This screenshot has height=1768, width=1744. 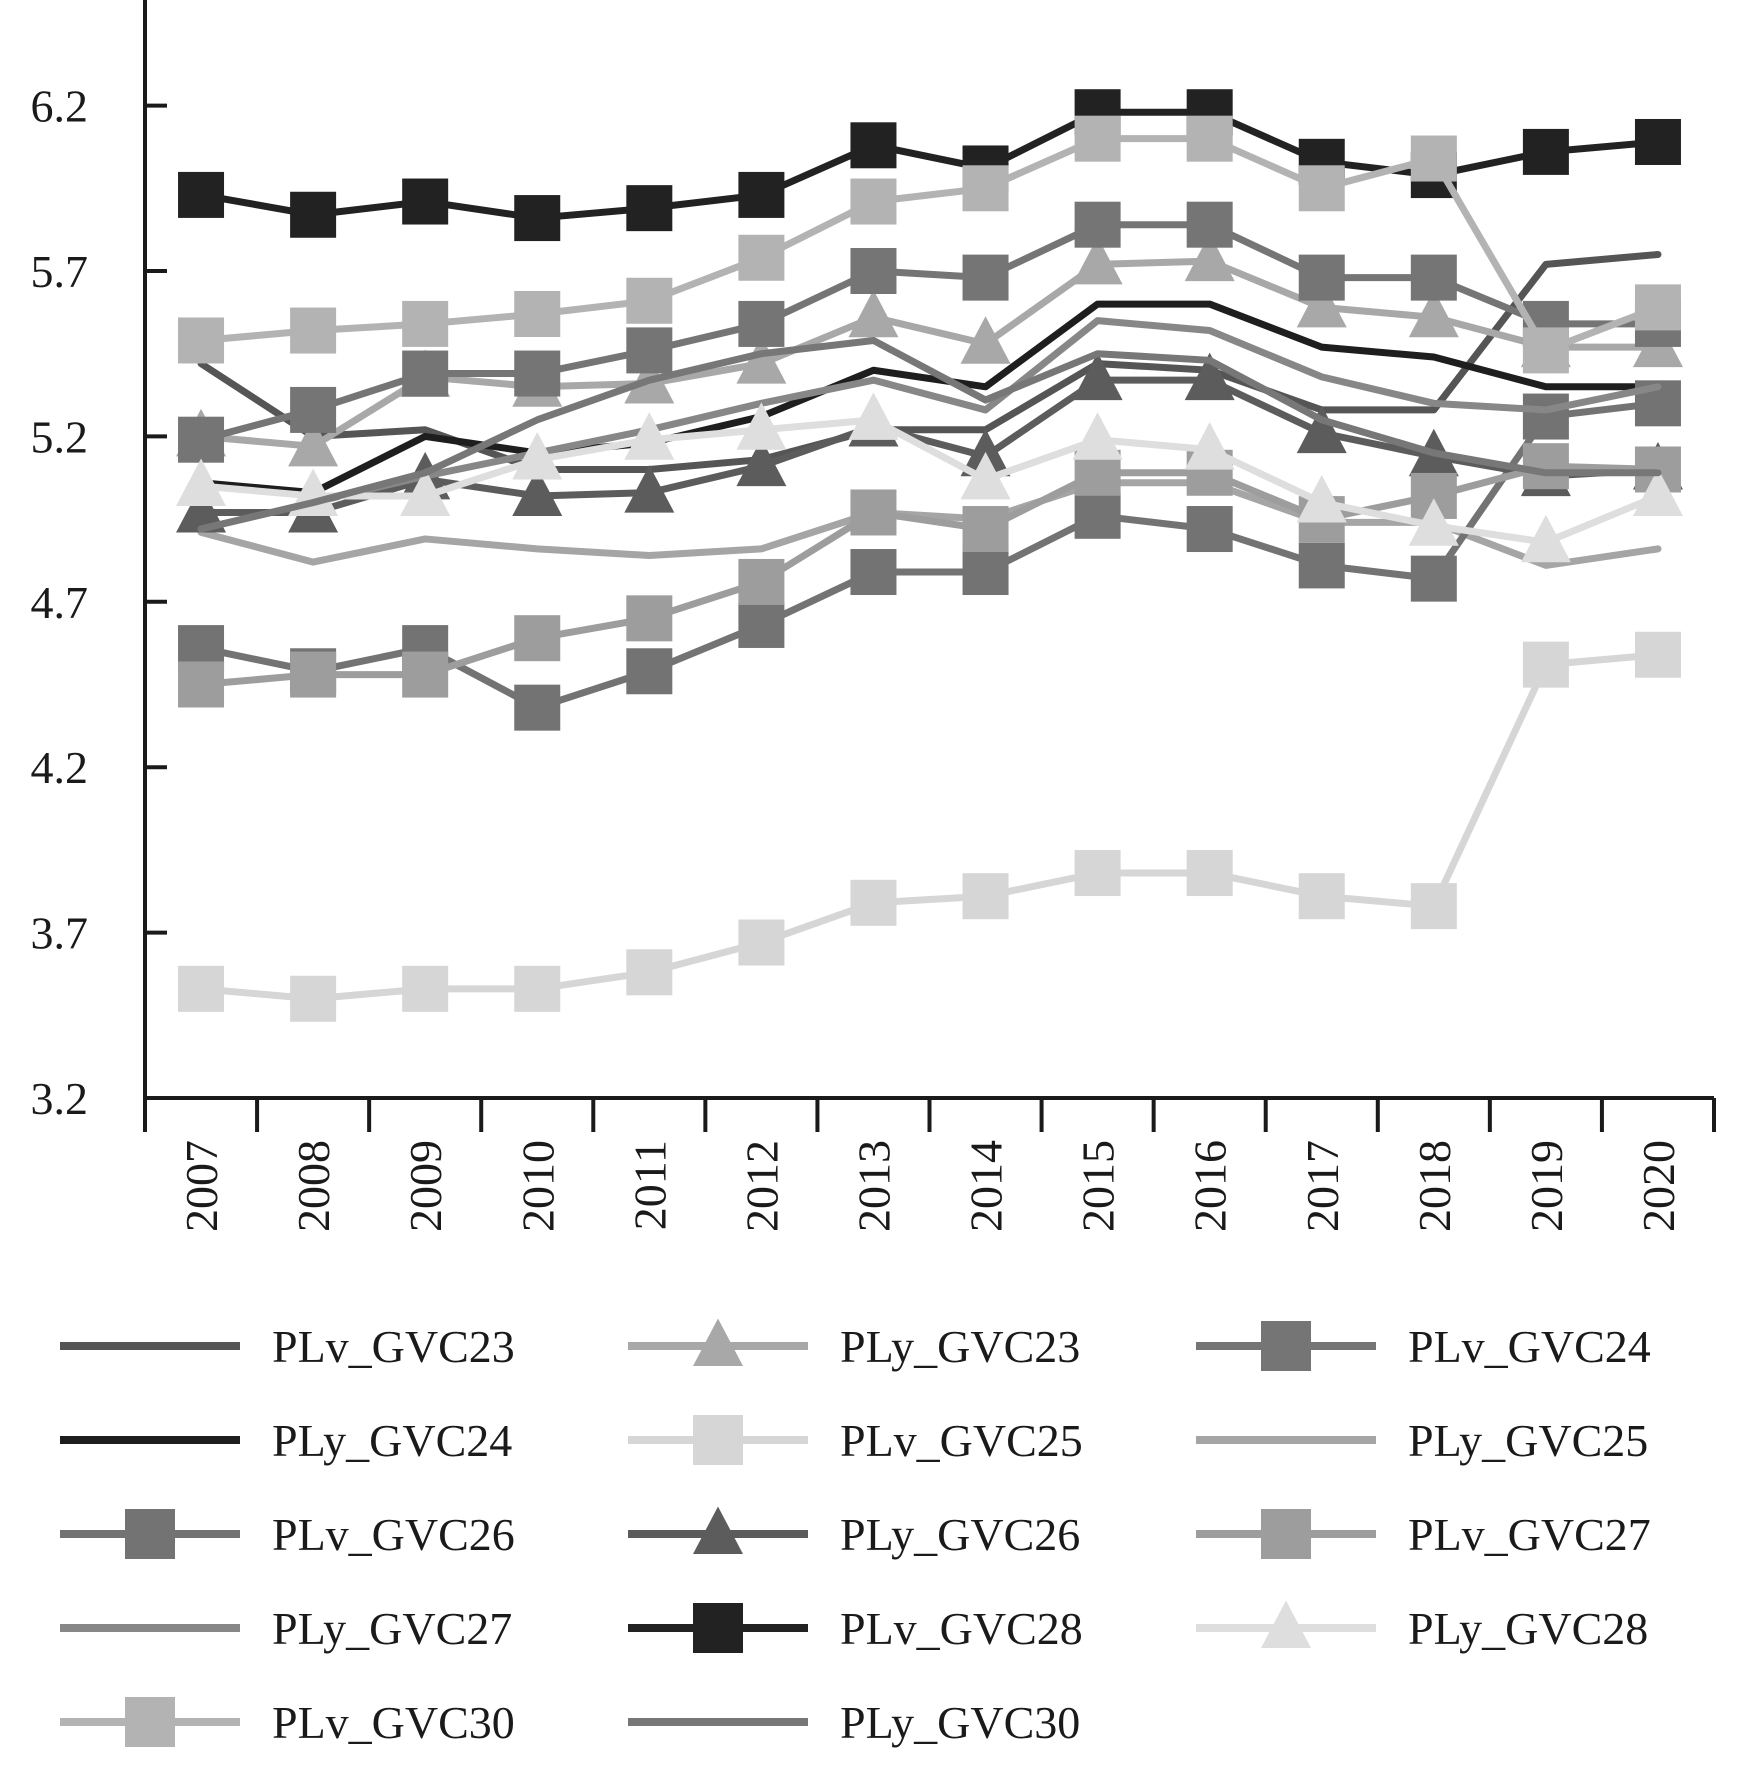 I want to click on x-tick-label: 2011, so click(x=649, y=1185).